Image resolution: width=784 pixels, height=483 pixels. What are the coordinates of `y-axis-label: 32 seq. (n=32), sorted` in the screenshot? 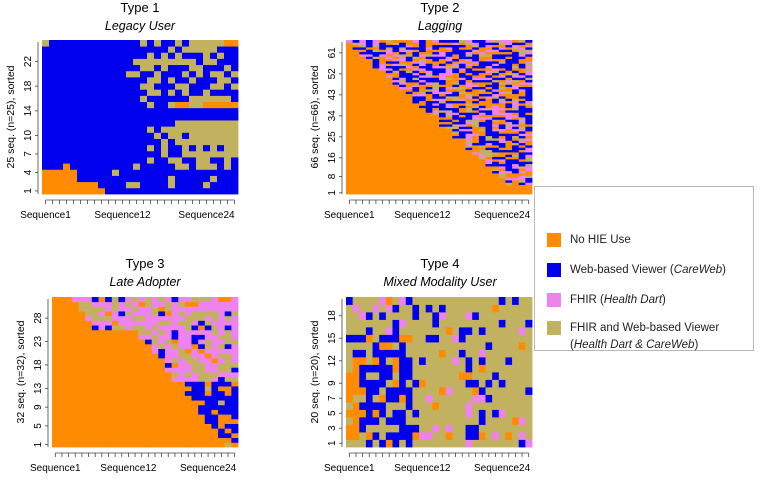 It's located at (21, 371).